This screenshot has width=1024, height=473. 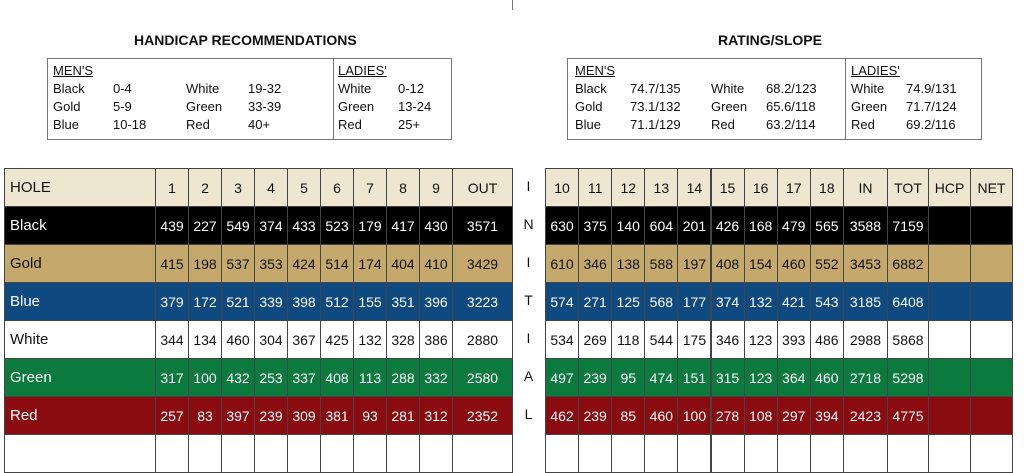 I want to click on table-cell: Black, so click(x=80, y=225).